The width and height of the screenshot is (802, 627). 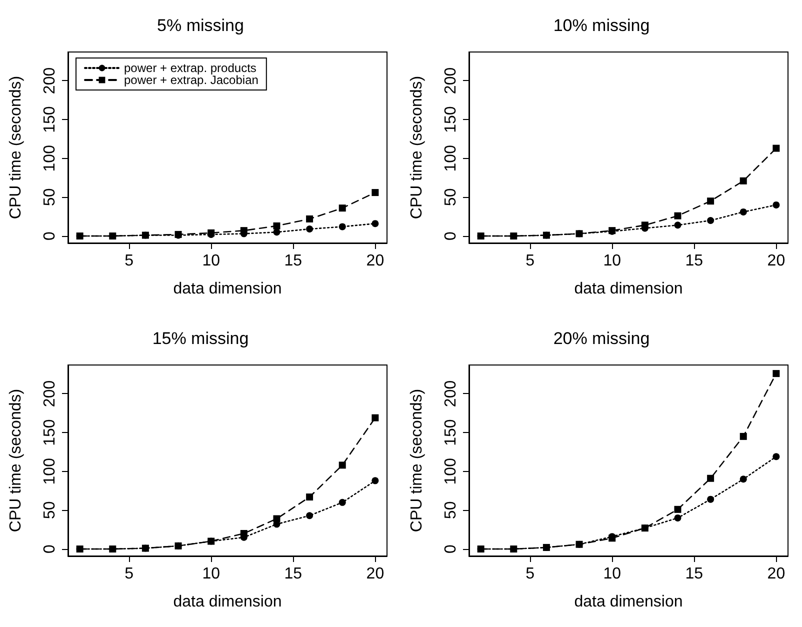 What do you see at coordinates (191, 80) in the screenshot?
I see `legend-label: power + extrap. Jacobian` at bounding box center [191, 80].